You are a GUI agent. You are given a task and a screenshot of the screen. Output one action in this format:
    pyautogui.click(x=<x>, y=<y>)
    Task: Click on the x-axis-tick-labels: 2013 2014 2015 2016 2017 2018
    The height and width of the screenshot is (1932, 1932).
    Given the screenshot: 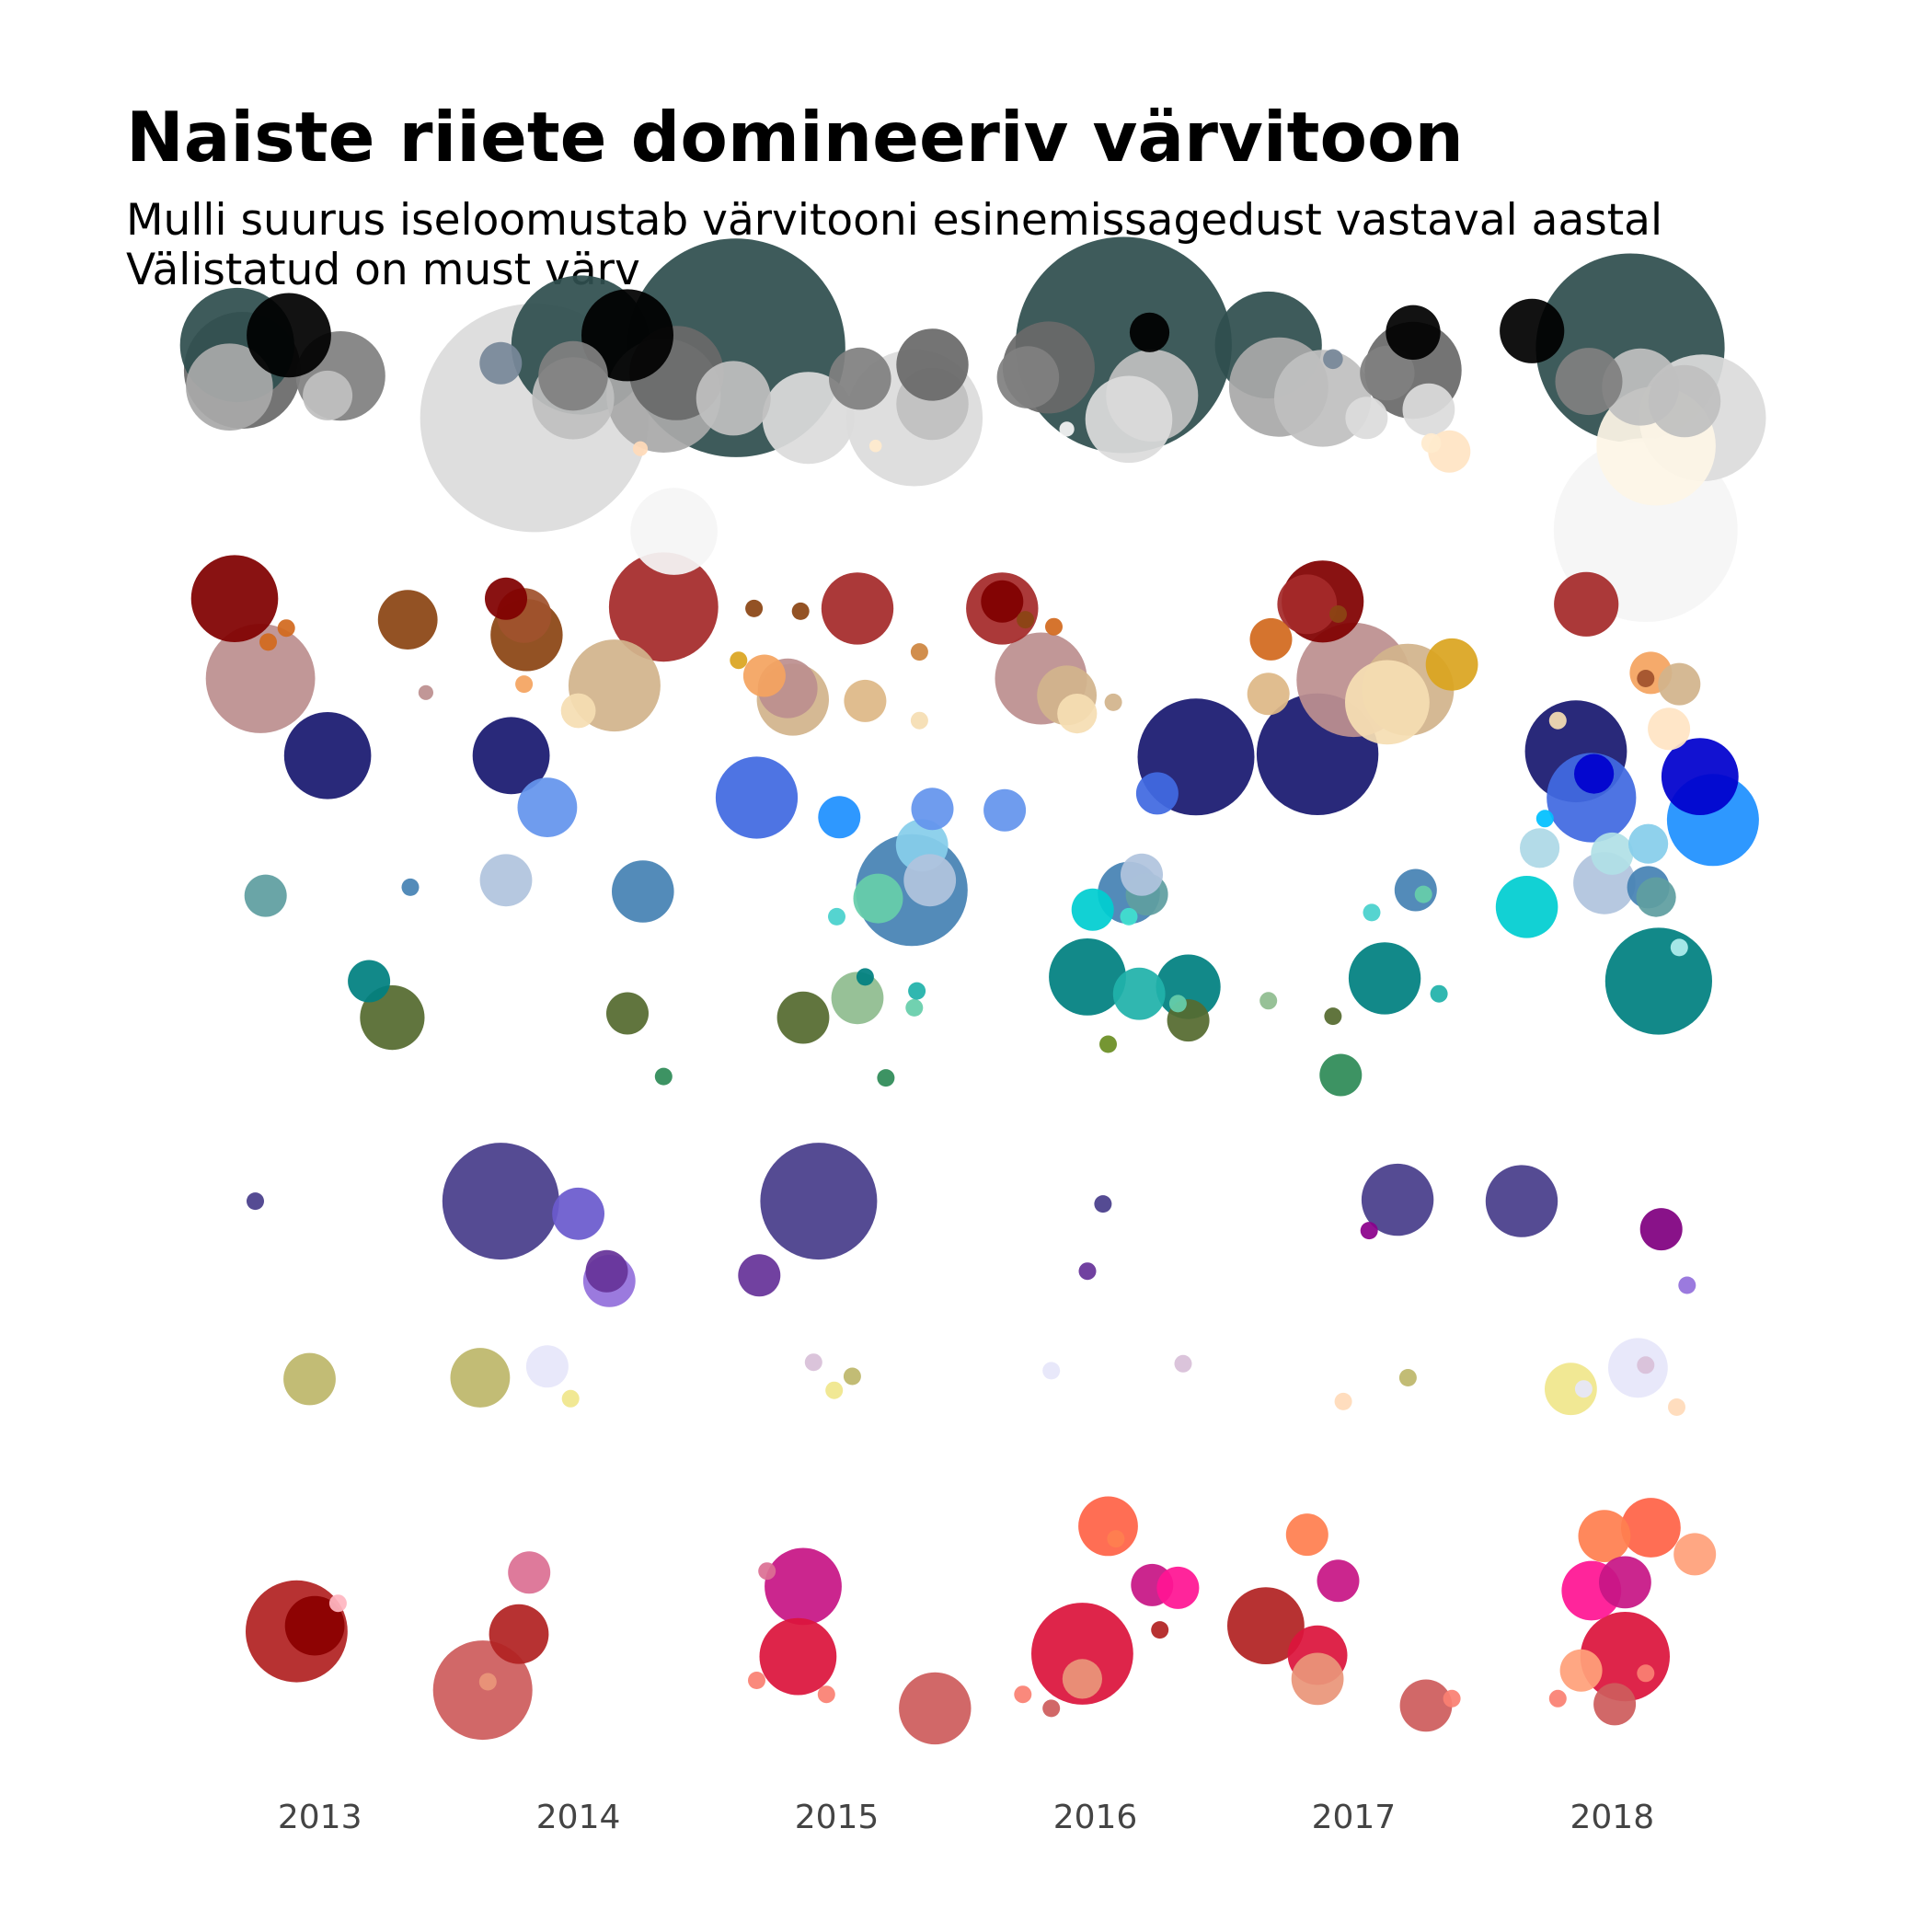 What is the action you would take?
    pyautogui.click(x=966, y=1817)
    